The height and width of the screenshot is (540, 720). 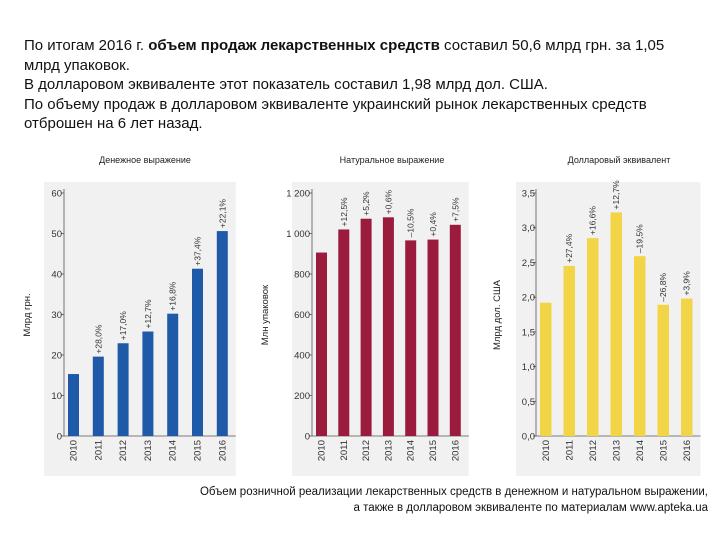 What do you see at coordinates (528, 402) in the screenshot?
I see `y-tick-label: 0,5` at bounding box center [528, 402].